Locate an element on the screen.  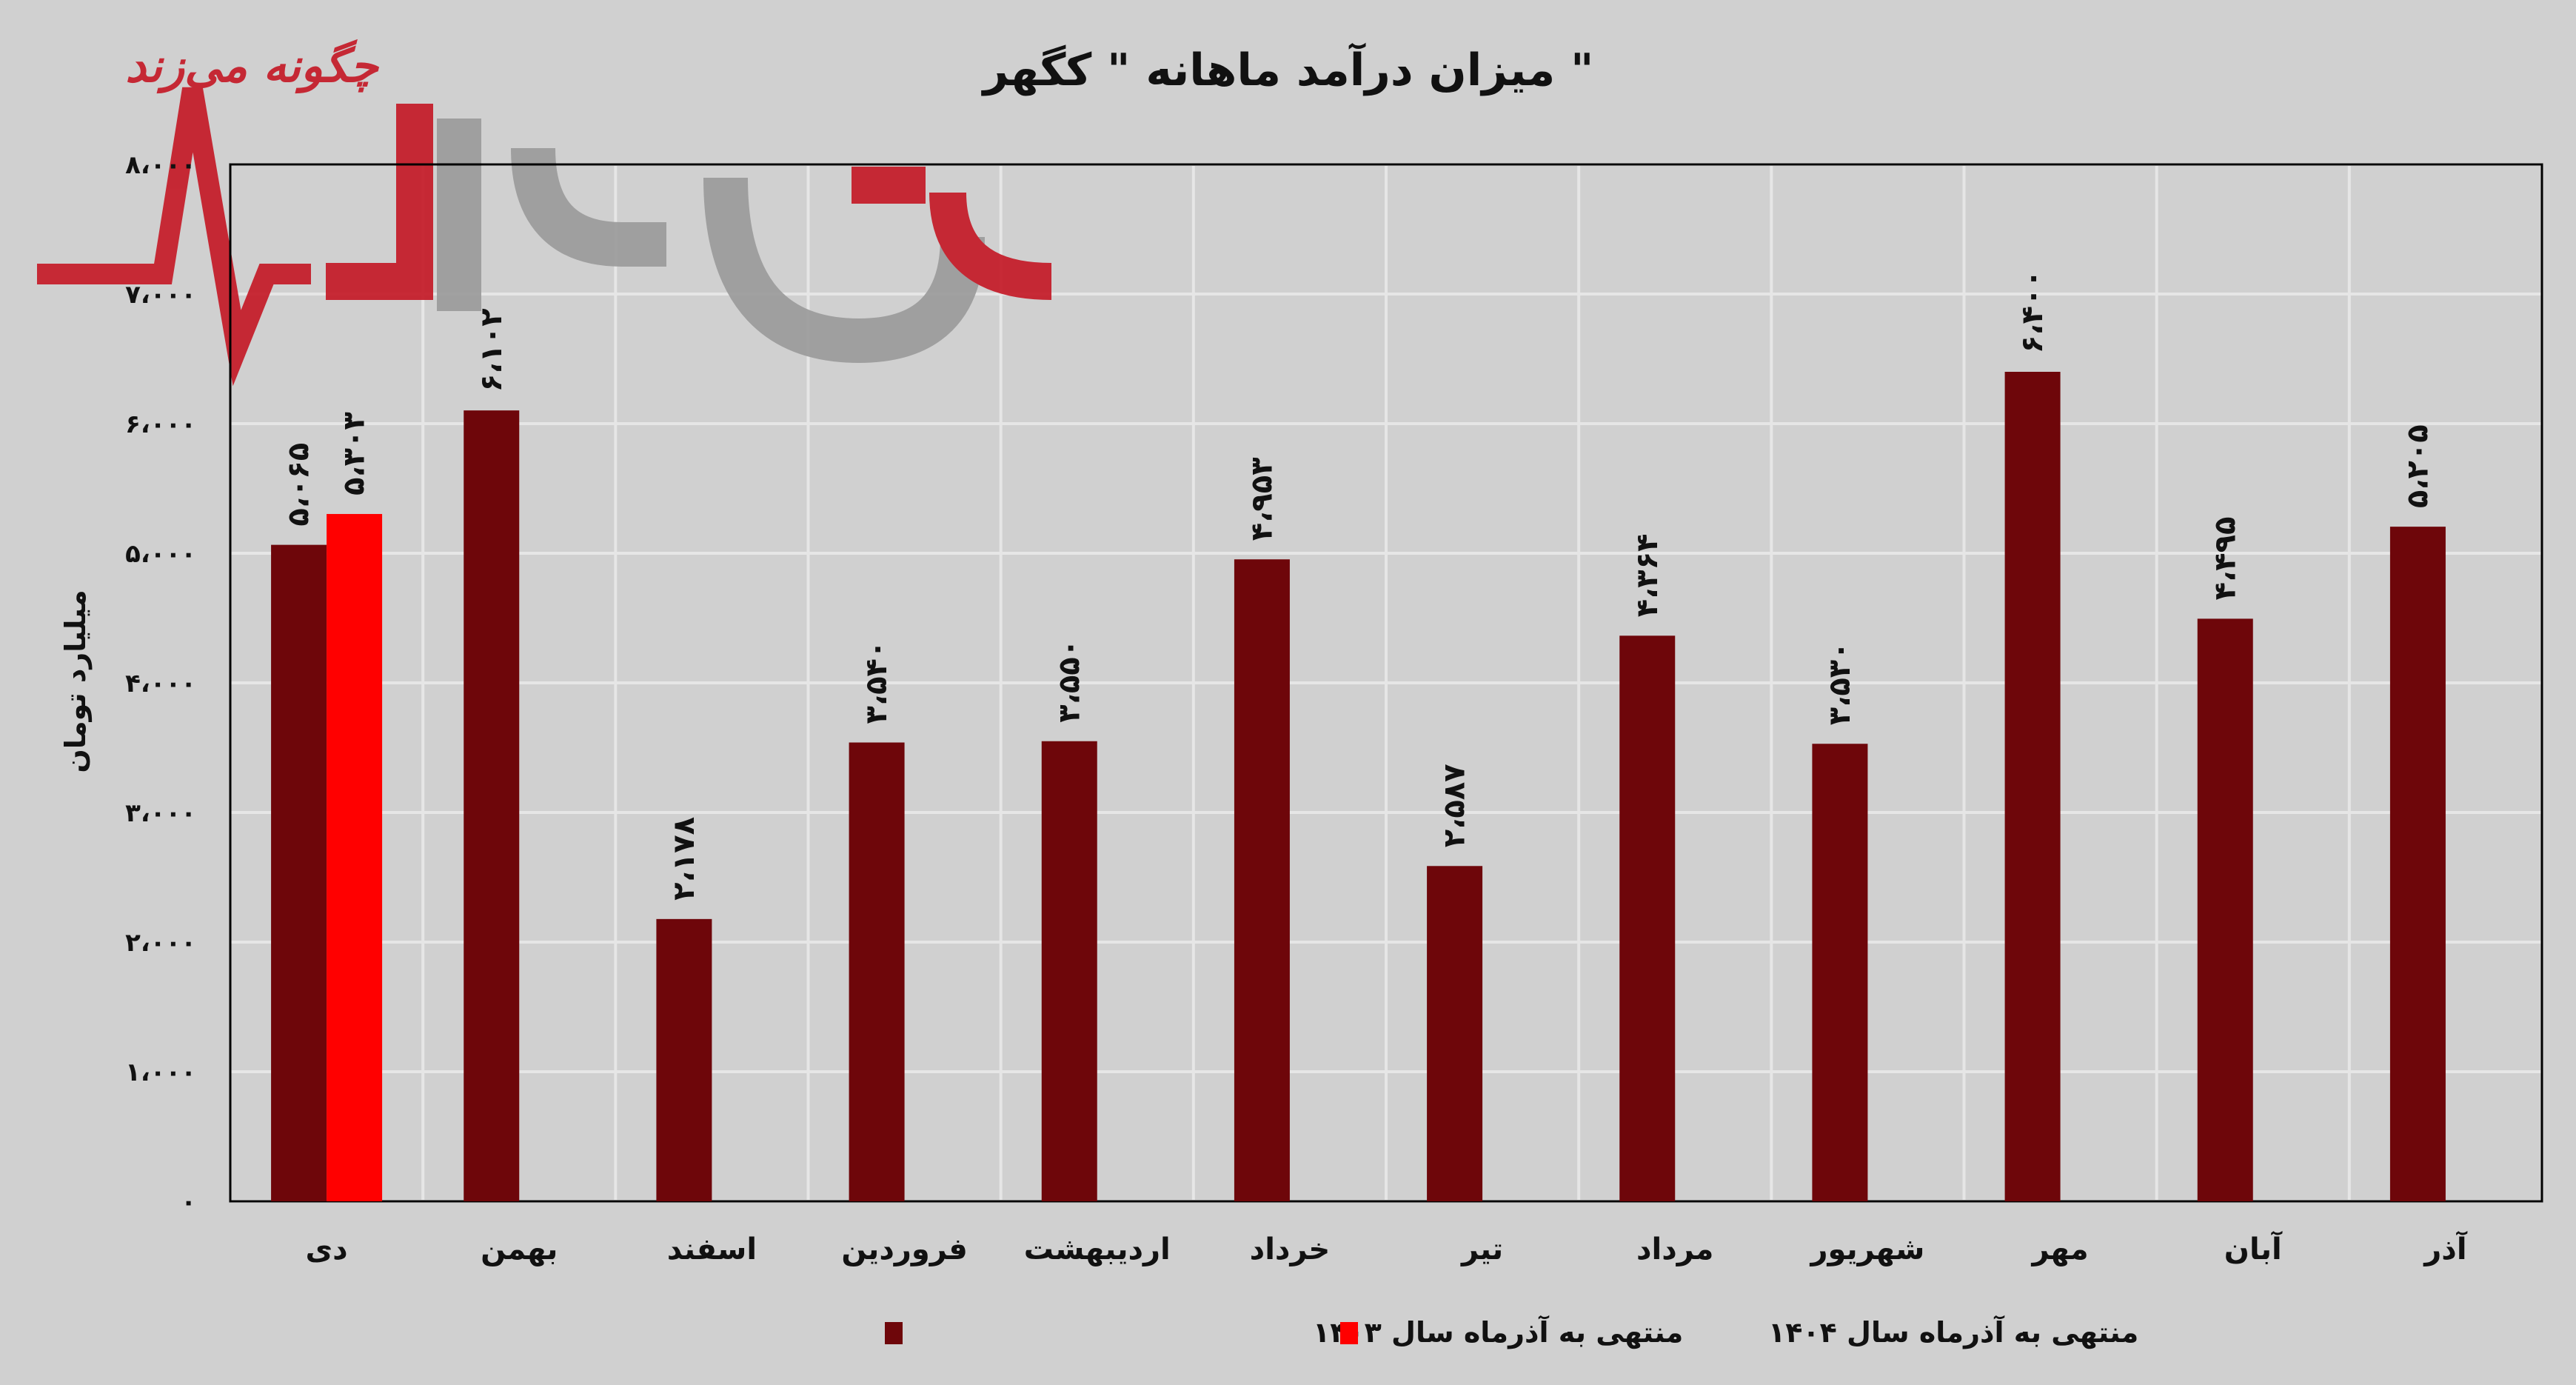
x-tick-label: اردیبهشت is located at coordinates (1097, 1249).